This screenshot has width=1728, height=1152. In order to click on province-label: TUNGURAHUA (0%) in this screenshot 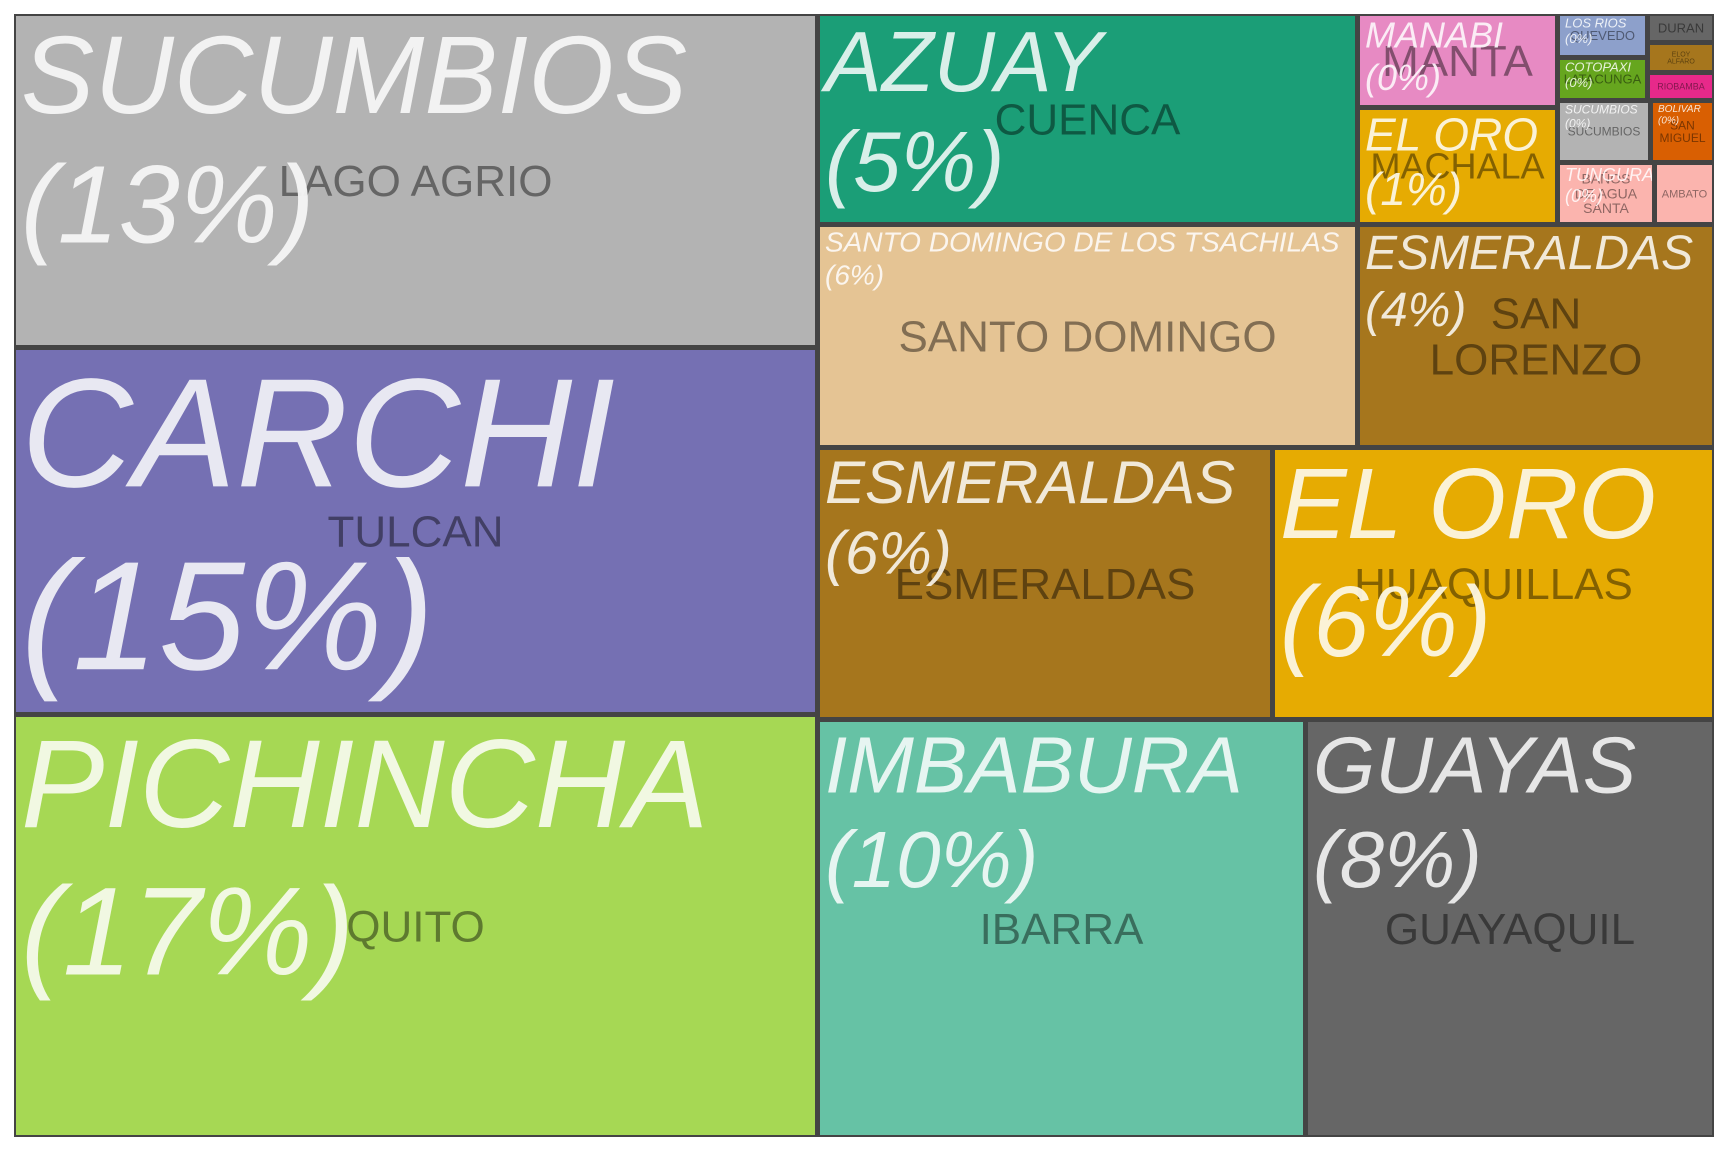, I will do `click(1628, 185)`.